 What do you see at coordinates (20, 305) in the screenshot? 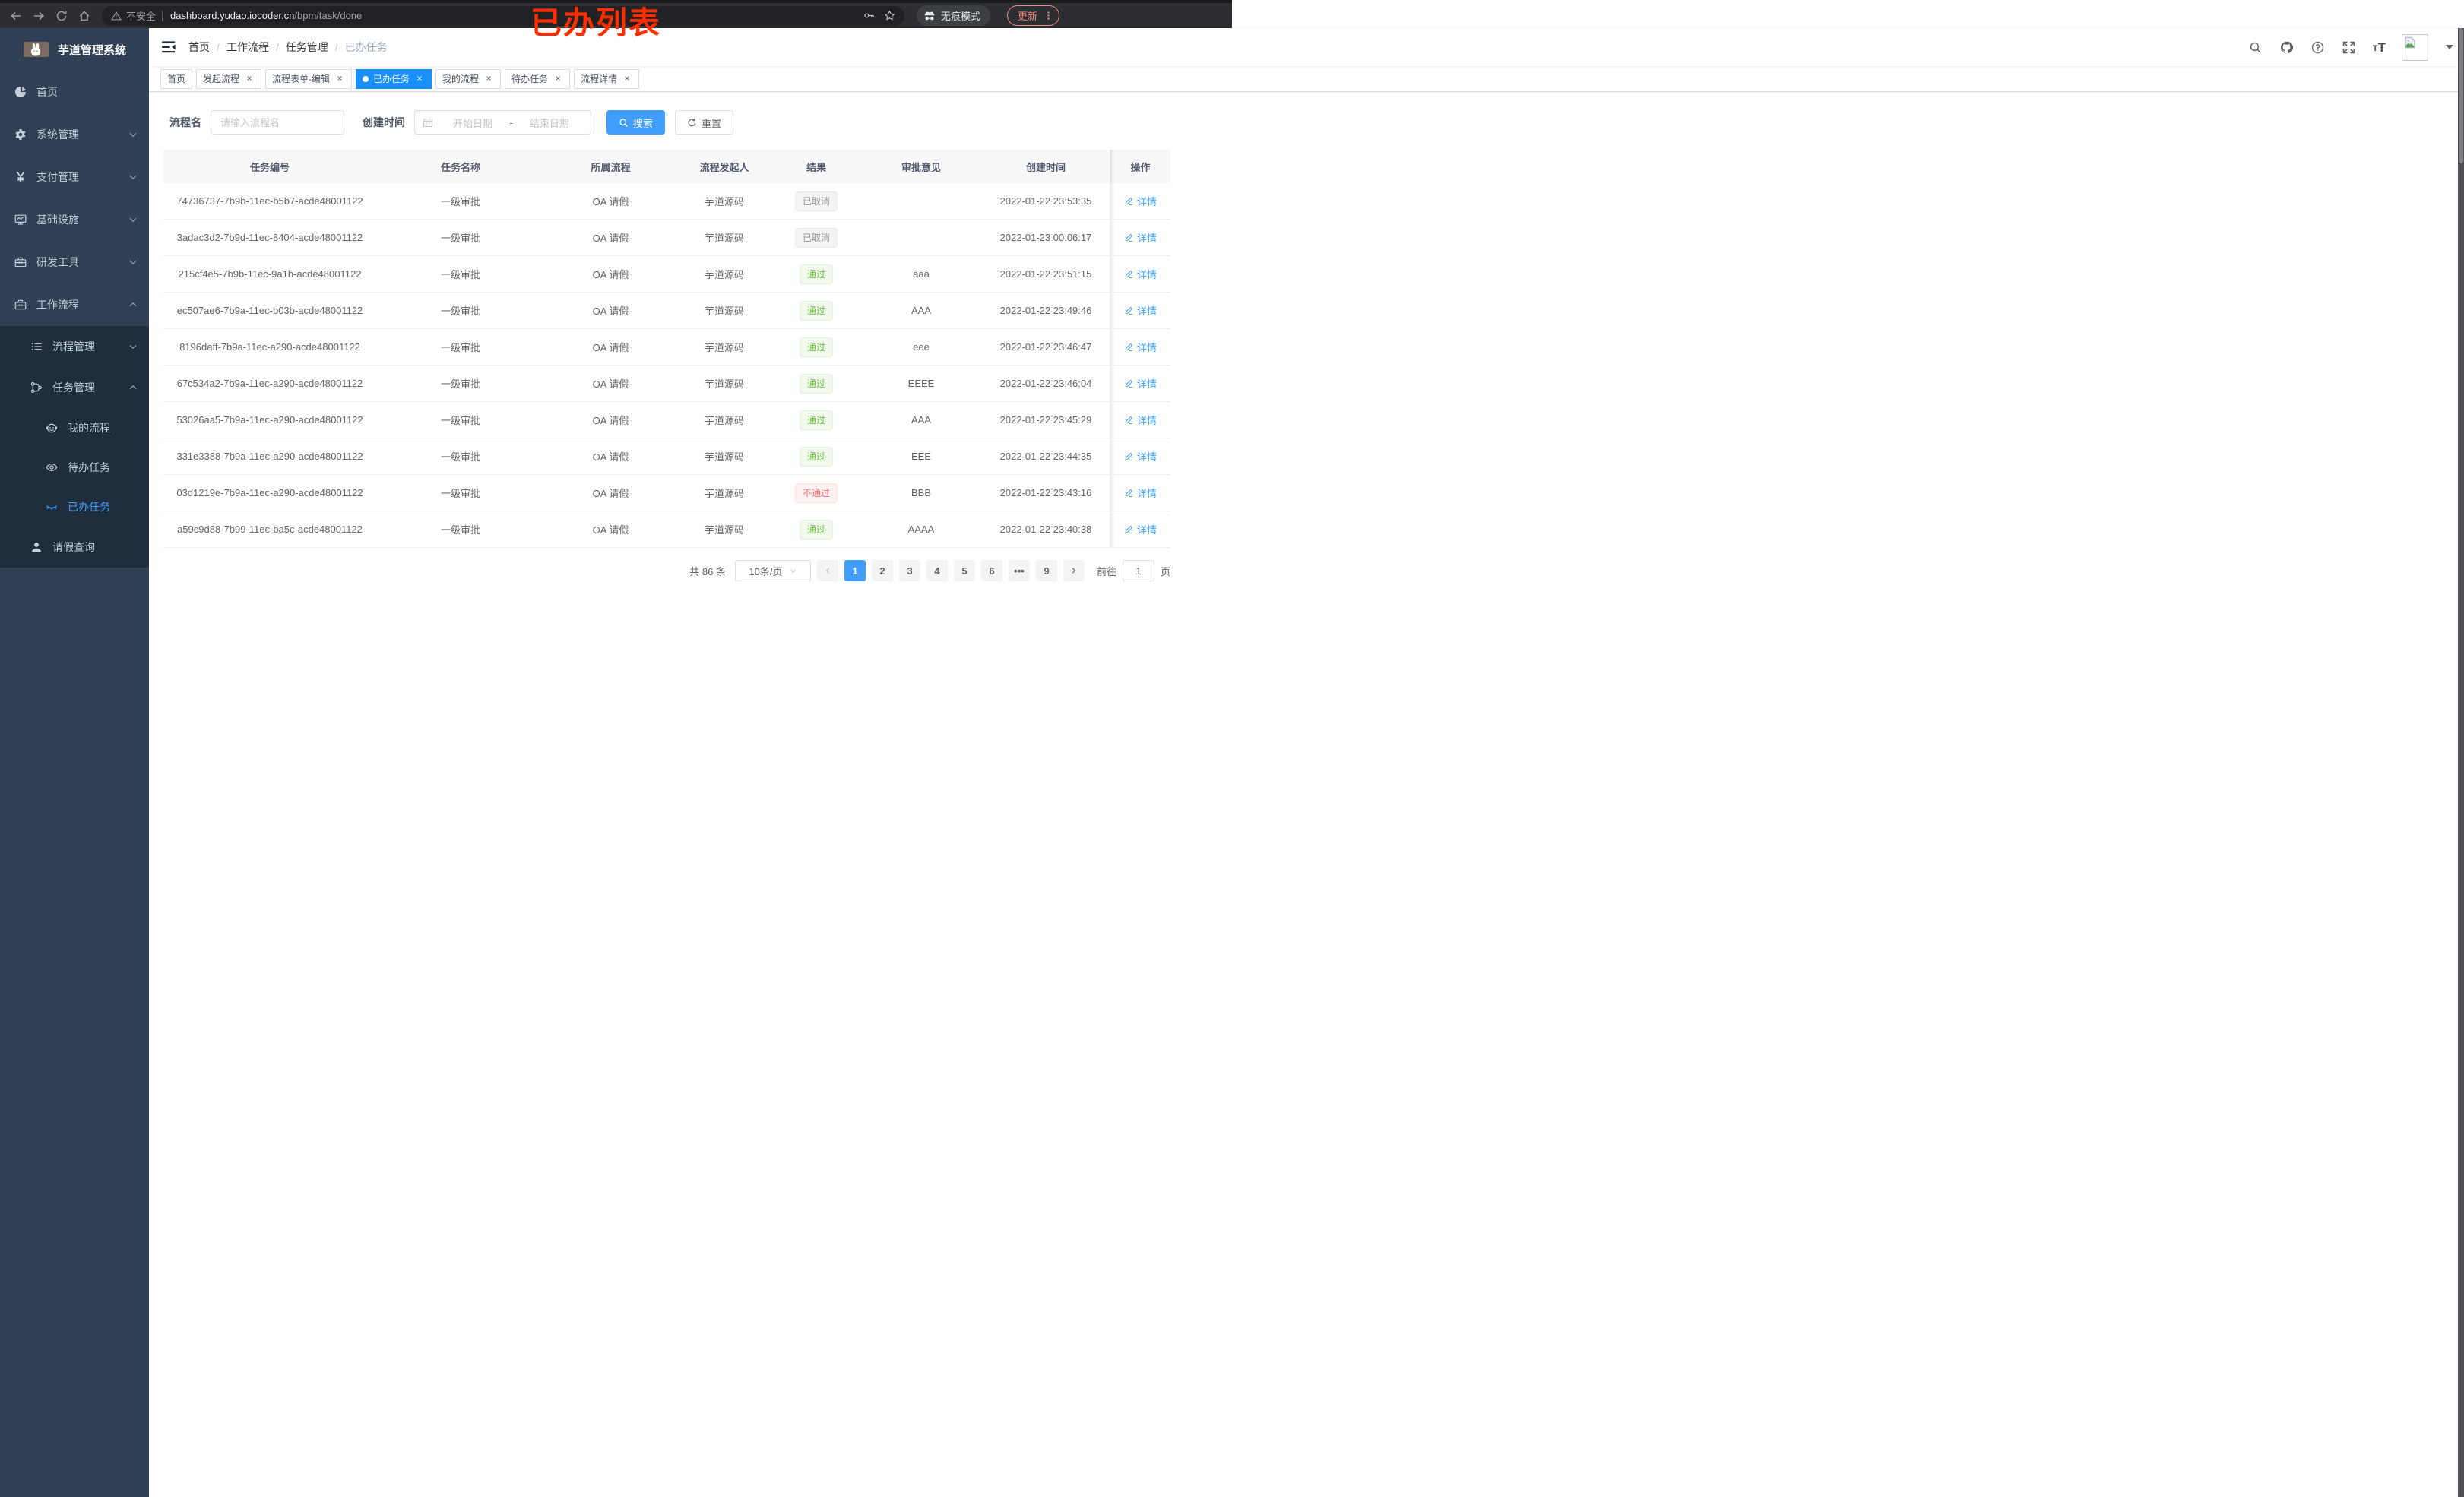
I see `toolbox-icon` at bounding box center [20, 305].